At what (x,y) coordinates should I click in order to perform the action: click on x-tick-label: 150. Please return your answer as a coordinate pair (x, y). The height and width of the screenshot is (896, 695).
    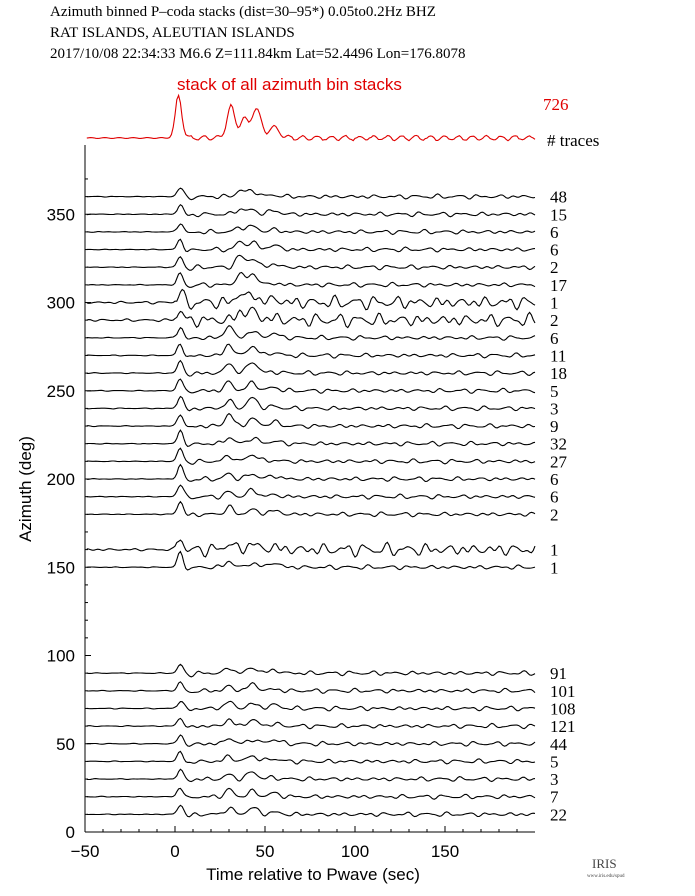
    Looking at the image, I should click on (445, 851).